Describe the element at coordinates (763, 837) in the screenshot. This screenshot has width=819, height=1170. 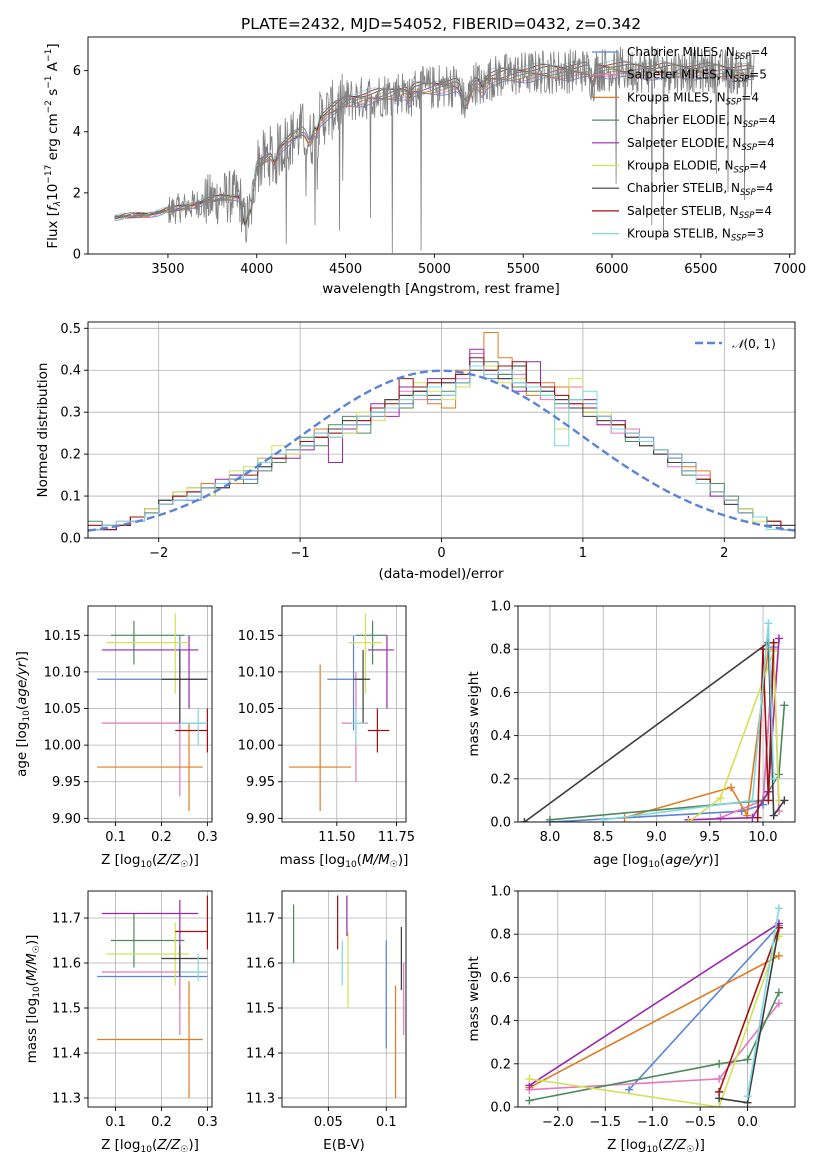
I see `x-tick-label: 10.0` at that location.